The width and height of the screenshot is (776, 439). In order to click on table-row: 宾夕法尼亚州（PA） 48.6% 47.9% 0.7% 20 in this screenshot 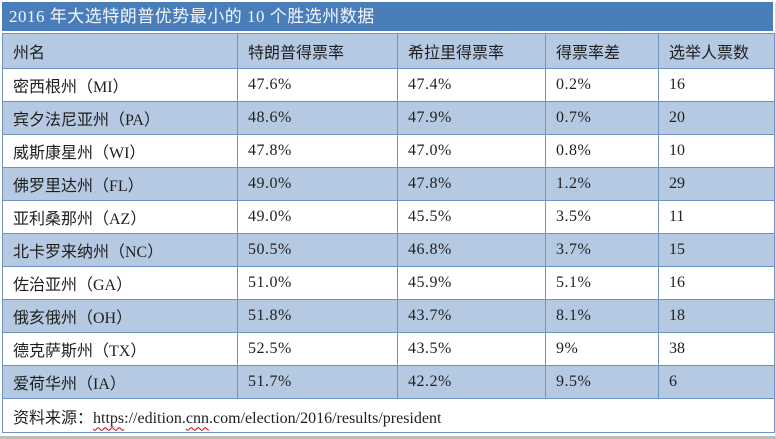, I will do `click(388, 118)`.